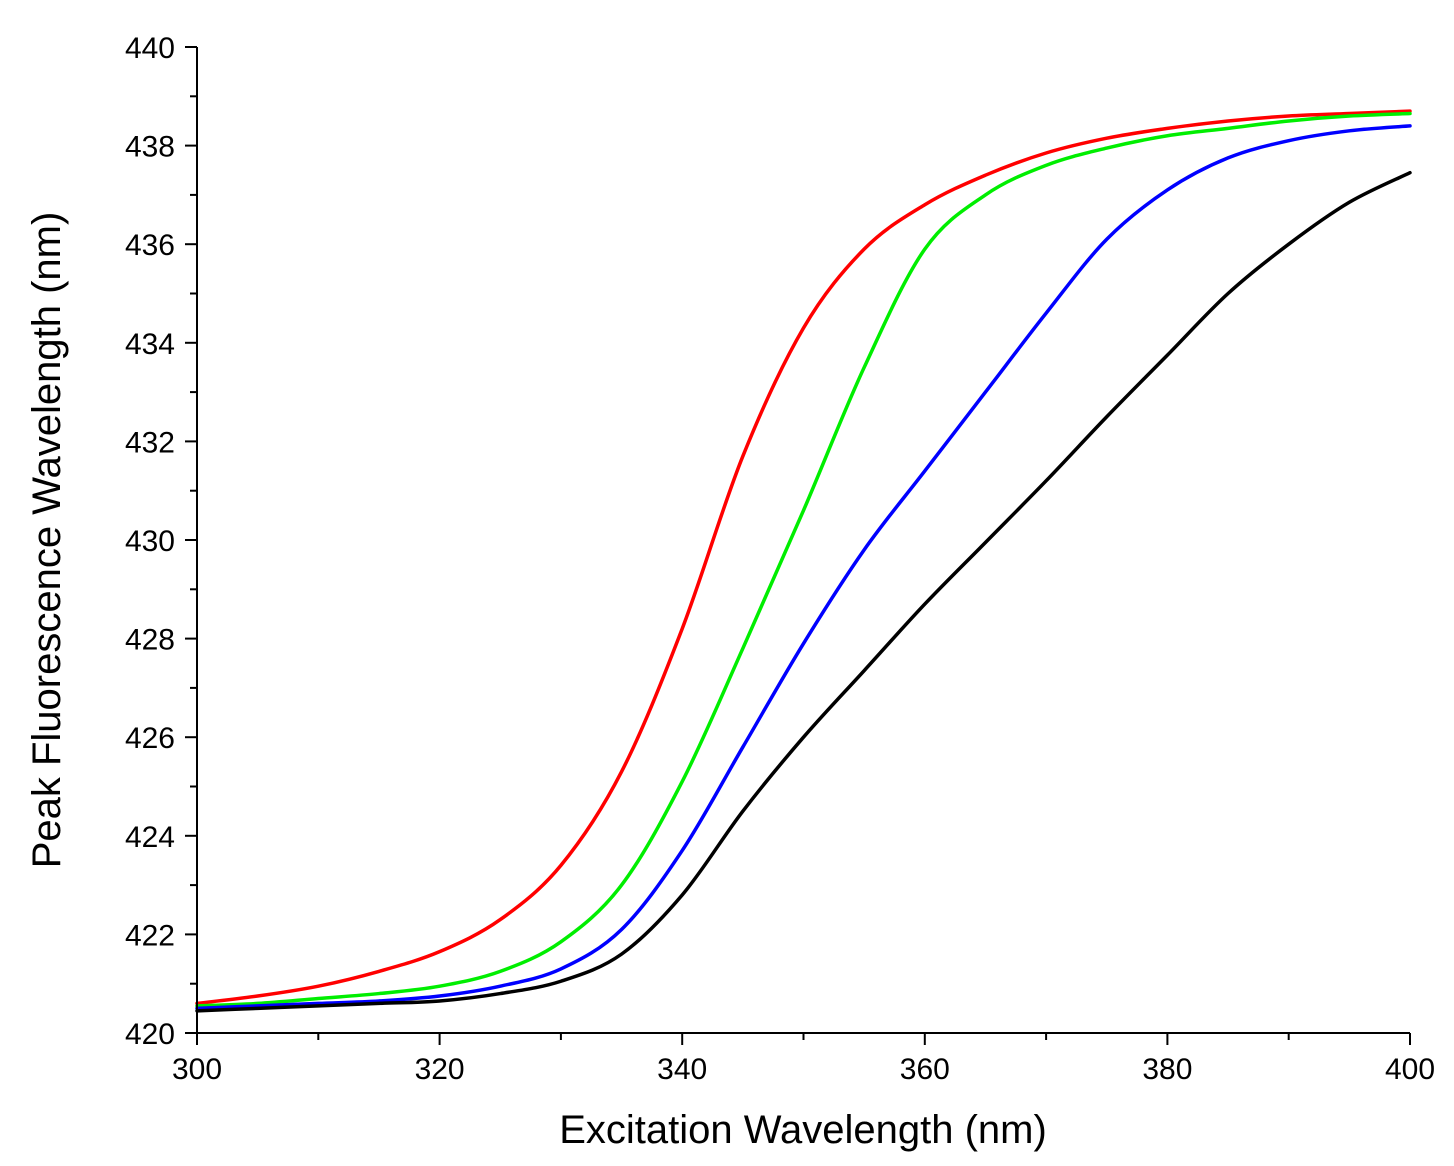  Describe the element at coordinates (1167, 1069) in the screenshot. I see `x-tick-label: 380` at that location.